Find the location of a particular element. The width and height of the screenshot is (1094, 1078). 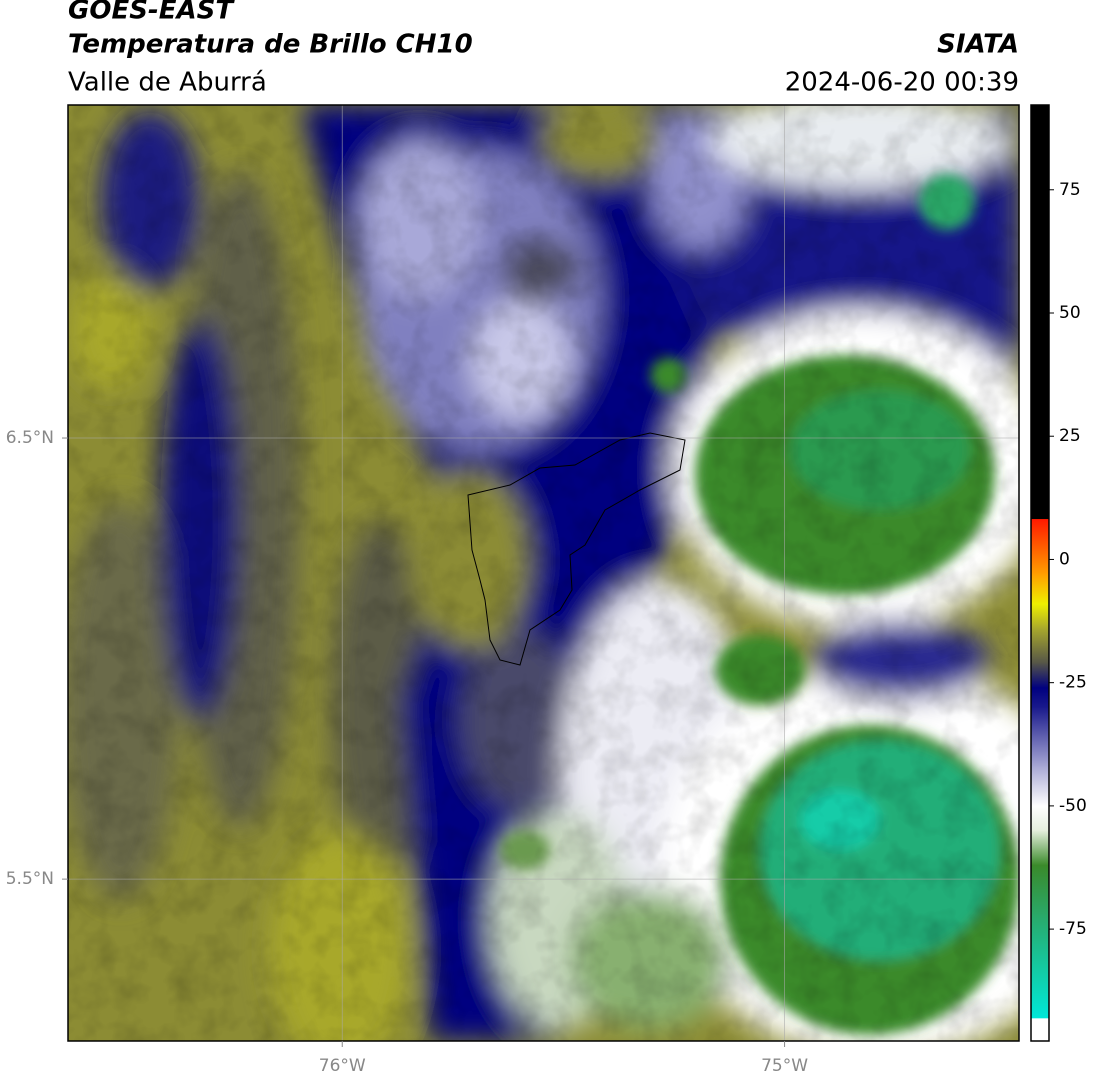

colorbar-tick-label: -25 is located at coordinates (1073, 683).